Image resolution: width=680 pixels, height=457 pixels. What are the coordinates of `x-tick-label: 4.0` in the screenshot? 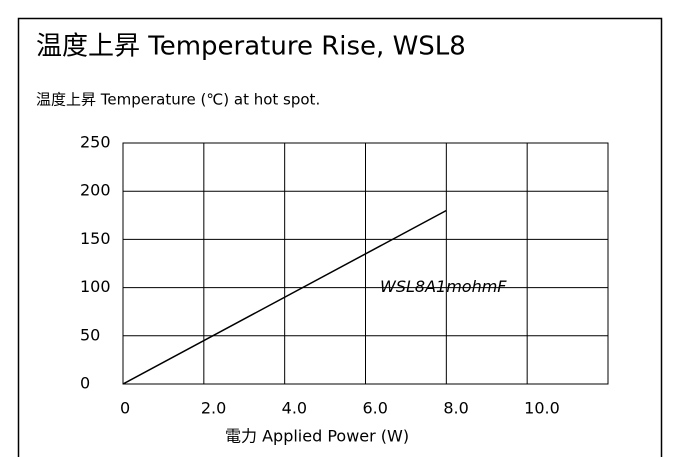 It's located at (294, 408).